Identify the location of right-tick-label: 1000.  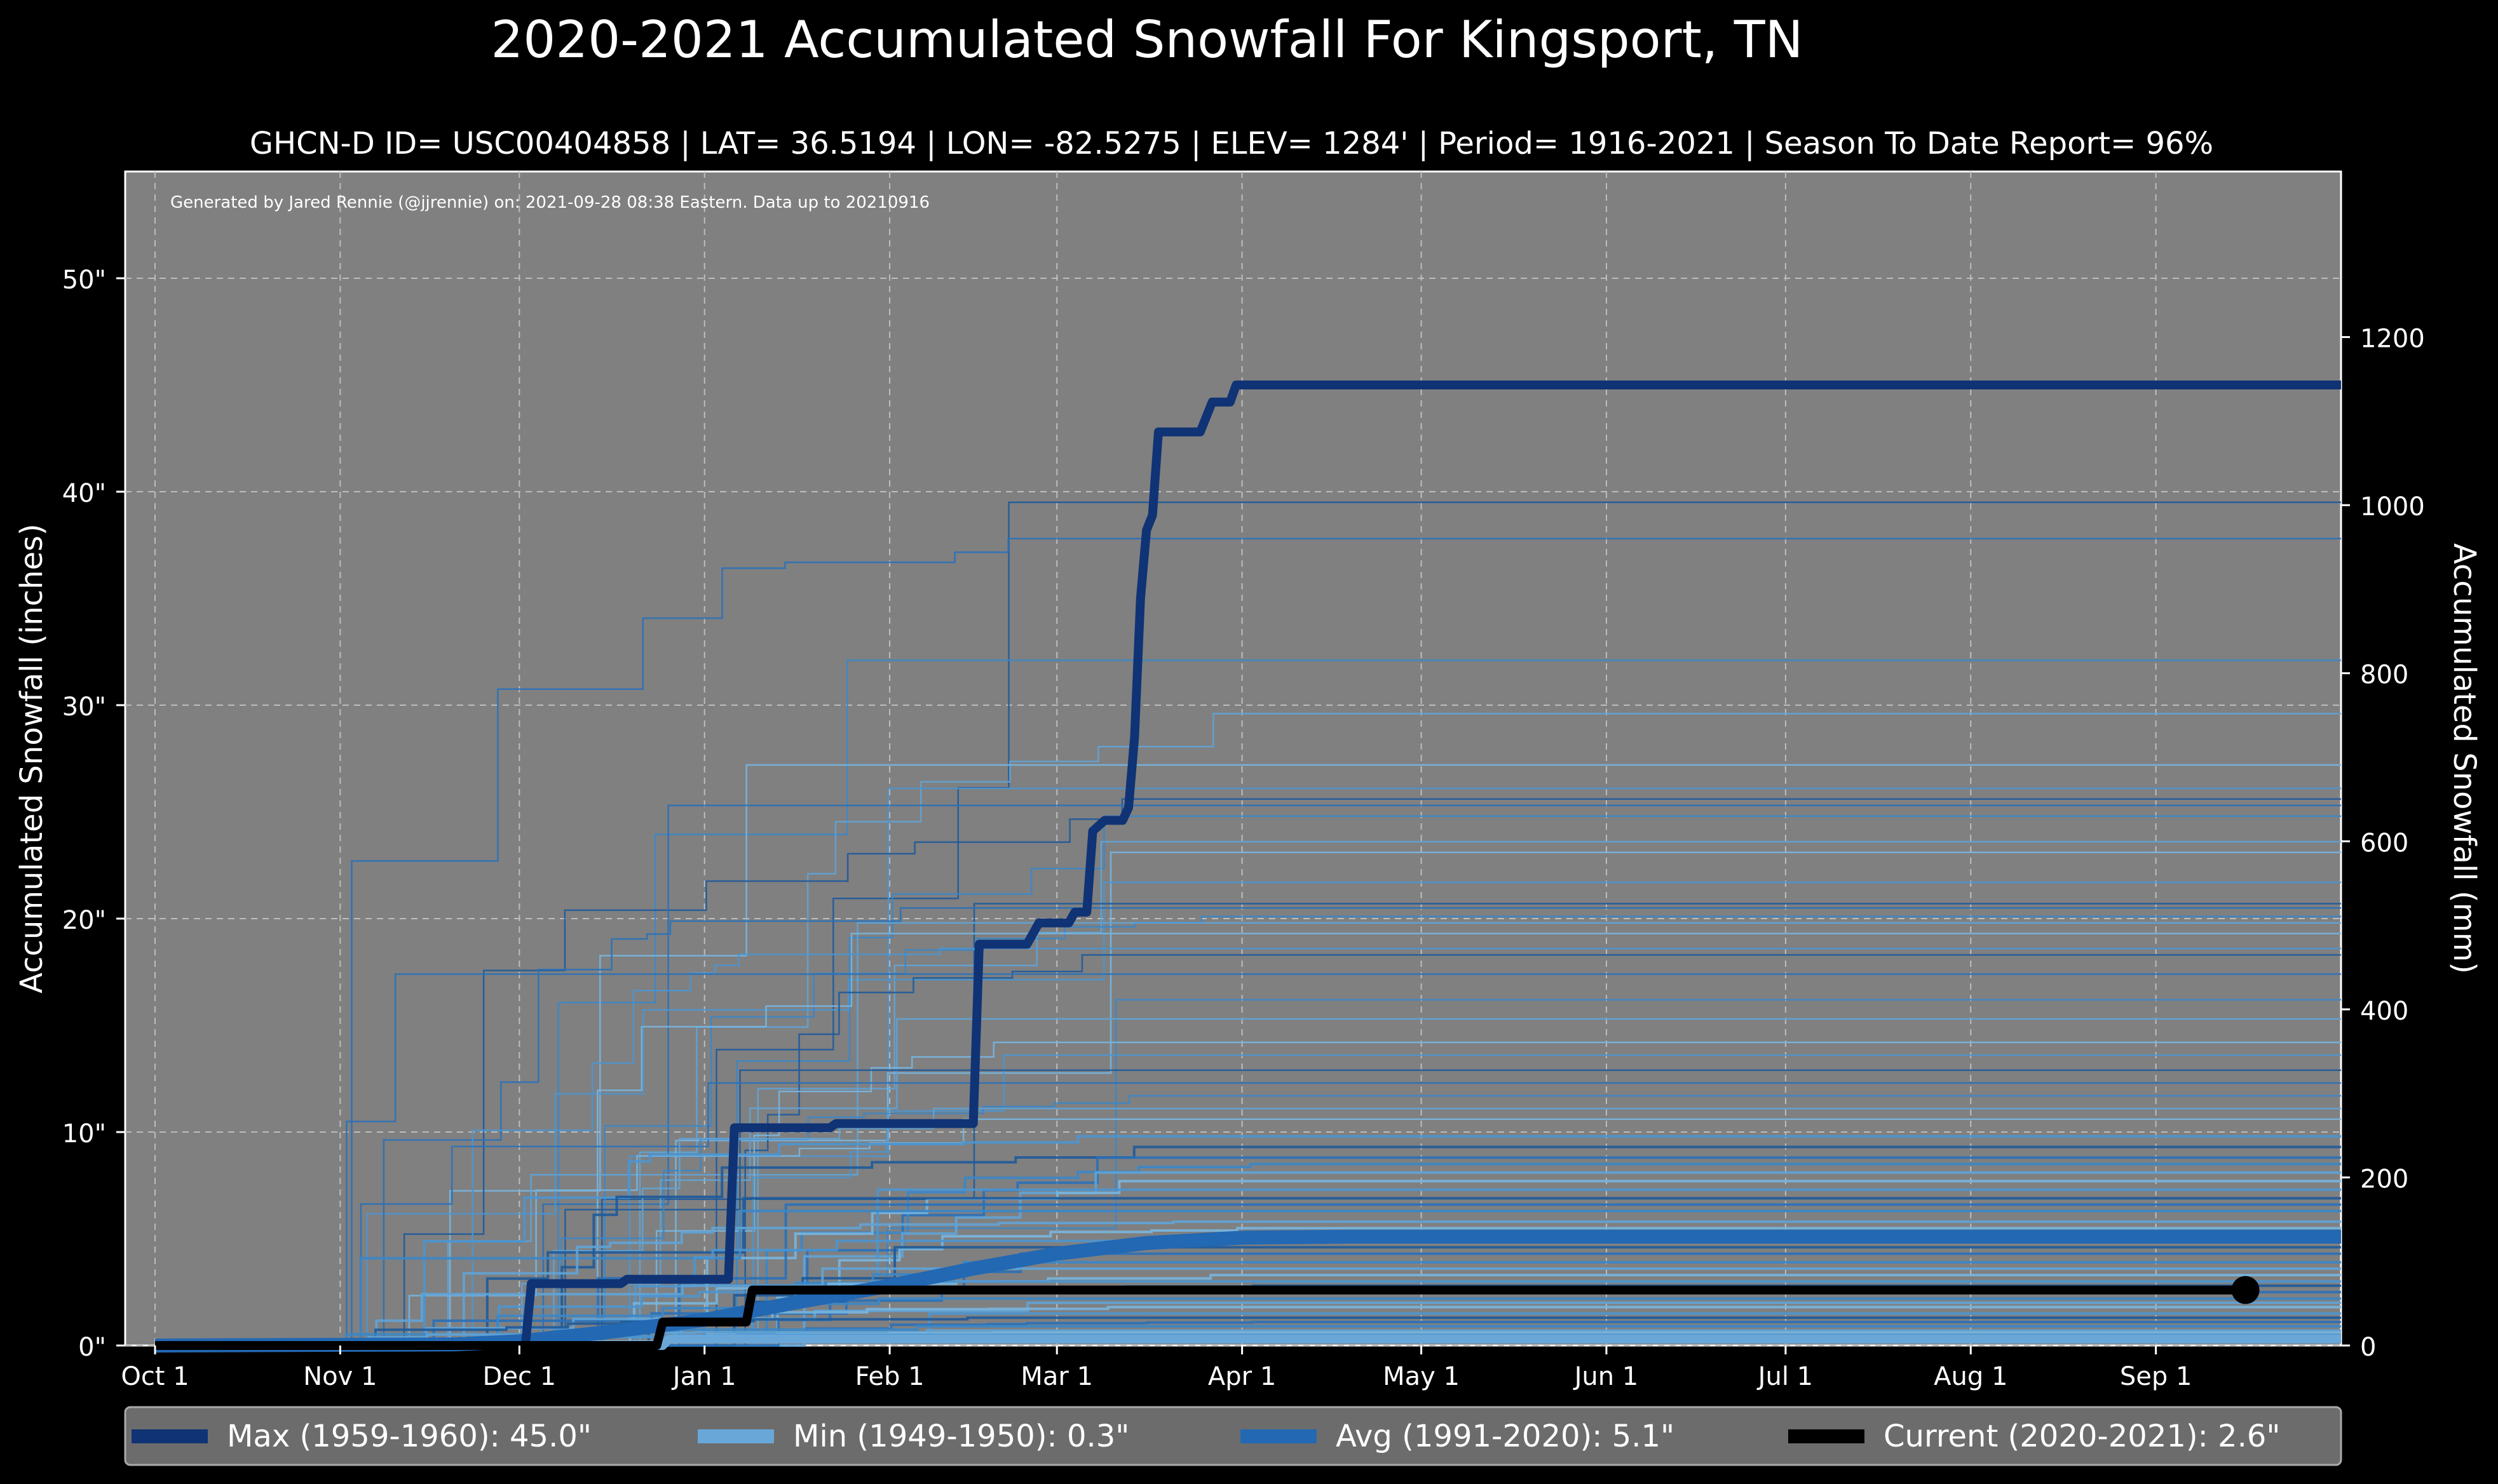
(2392, 507).